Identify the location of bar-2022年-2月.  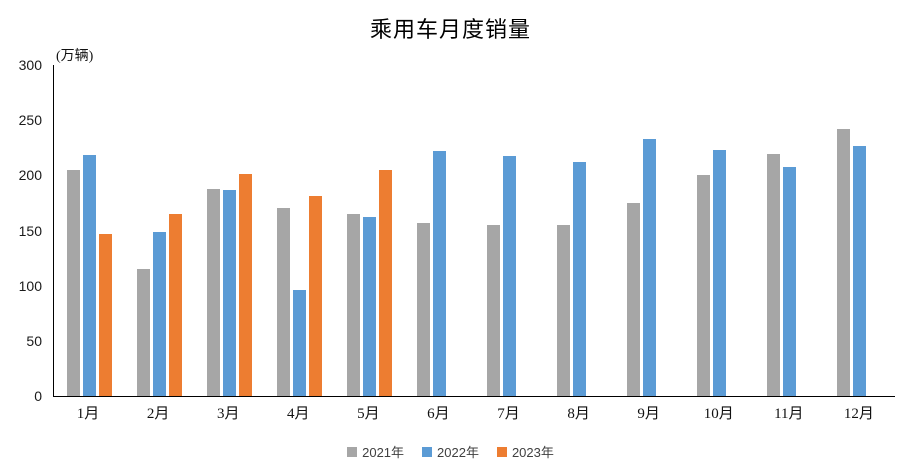
(159, 313).